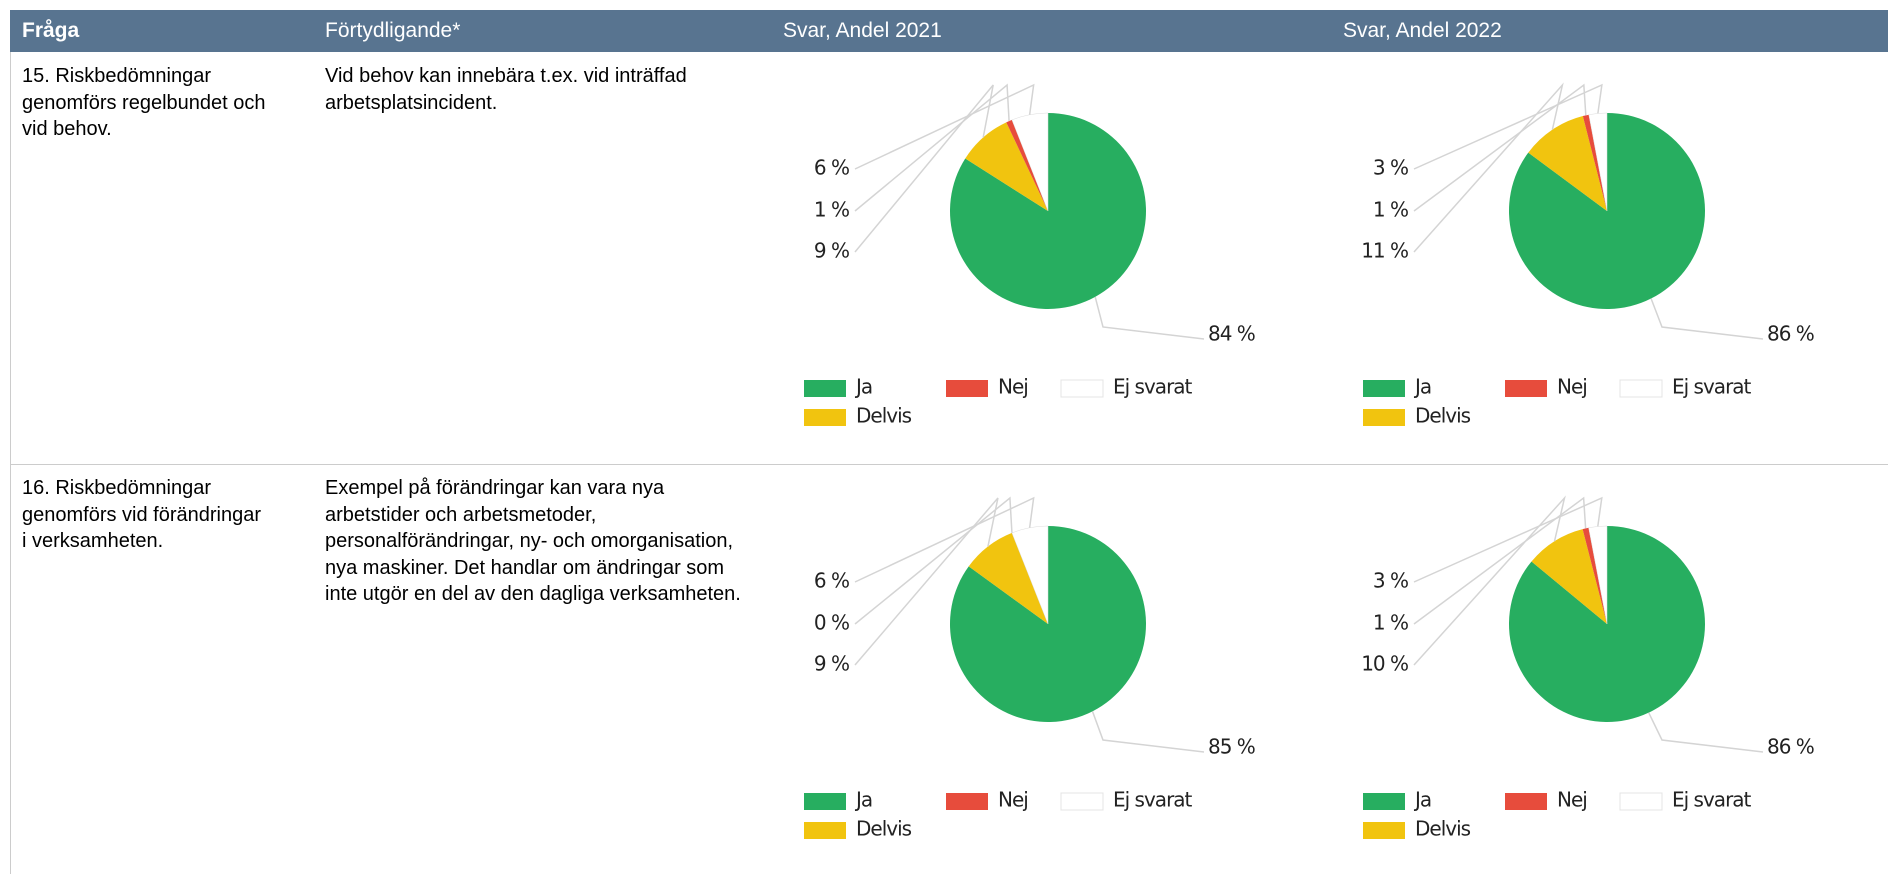 The image size is (1888, 874). Describe the element at coordinates (51, 30) in the screenshot. I see `header-cell: Fråga` at that location.